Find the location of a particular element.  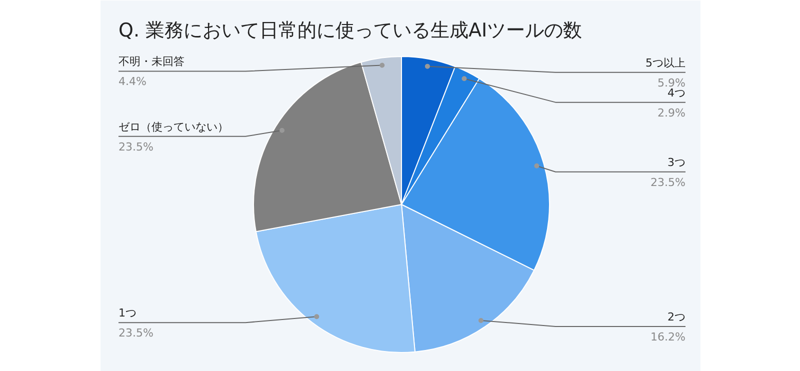

slice-label: 1つ is located at coordinates (127, 313).